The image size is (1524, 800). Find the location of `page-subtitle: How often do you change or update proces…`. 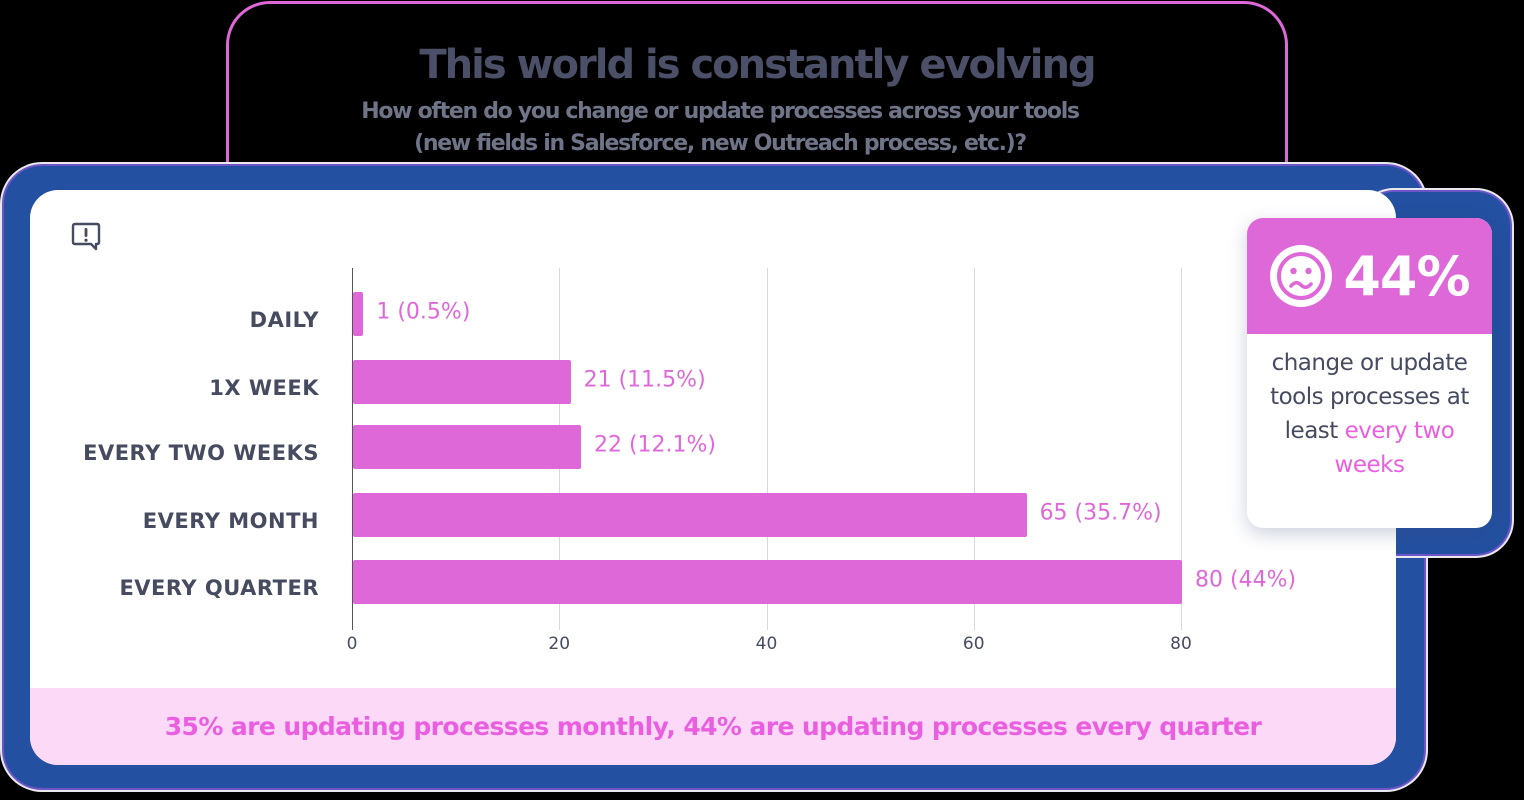

page-subtitle: How often do you change or update proces… is located at coordinates (720, 128).